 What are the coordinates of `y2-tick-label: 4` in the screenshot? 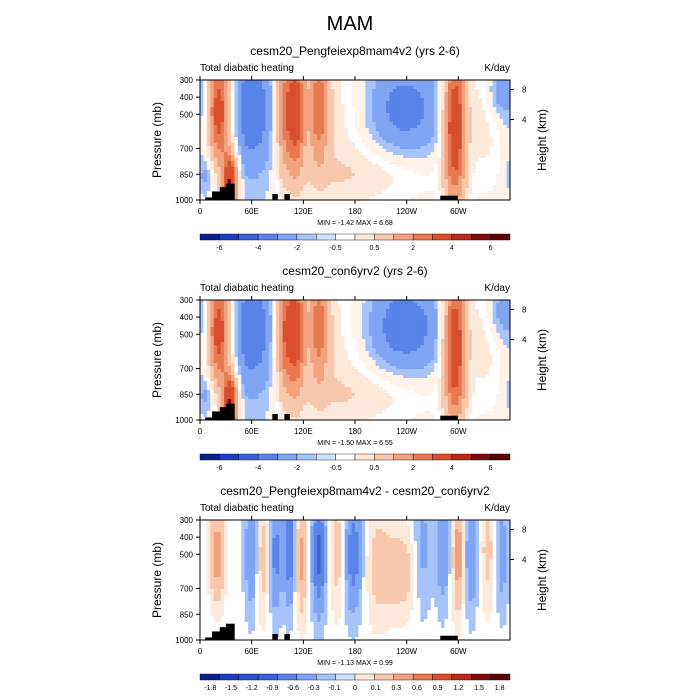 It's located at (524, 119).